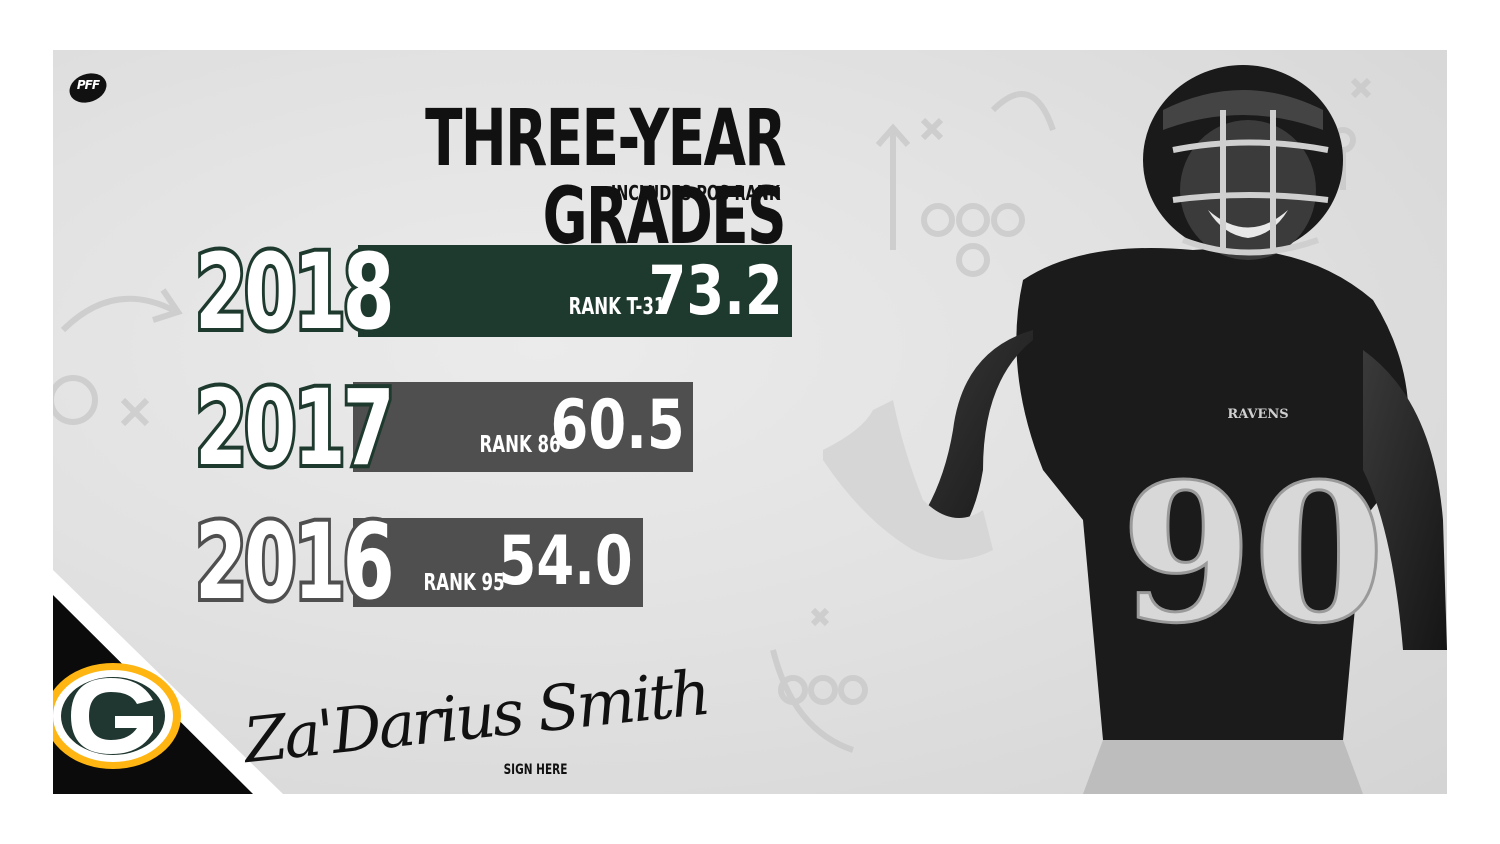 The width and height of the screenshot is (1500, 844). Describe the element at coordinates (295, 562) in the screenshot. I see `year-label-2016: 2016` at that location.